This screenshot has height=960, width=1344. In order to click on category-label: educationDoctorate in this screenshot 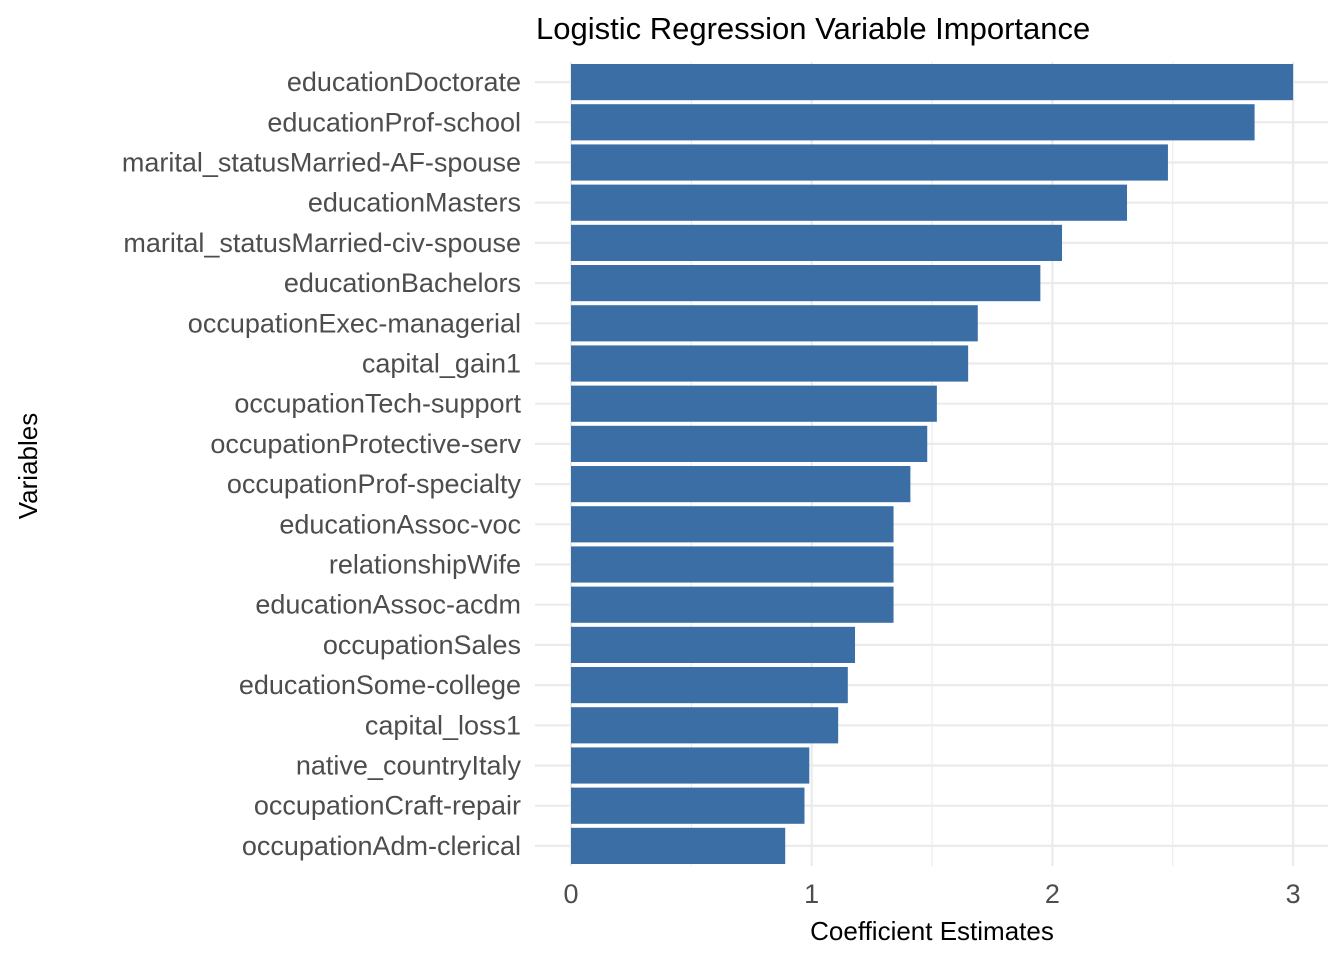, I will do `click(404, 82)`.